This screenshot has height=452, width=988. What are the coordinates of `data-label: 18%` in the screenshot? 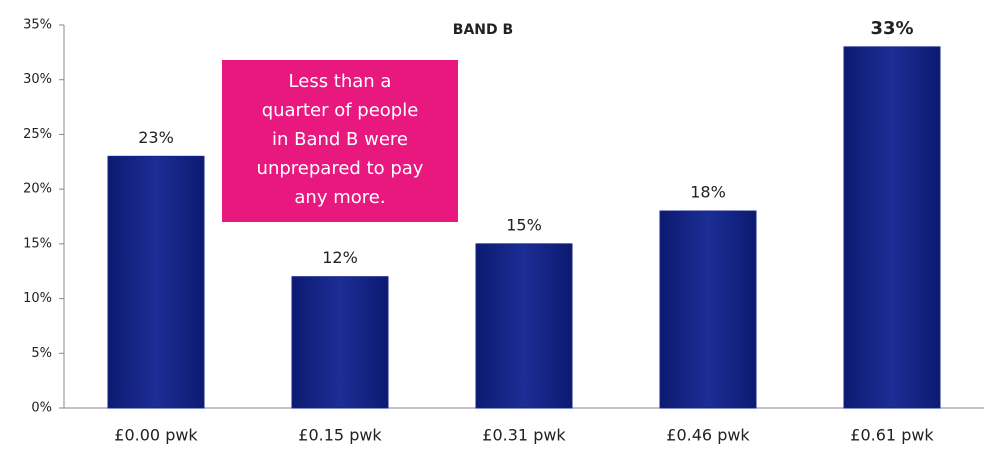 It's located at (708, 192).